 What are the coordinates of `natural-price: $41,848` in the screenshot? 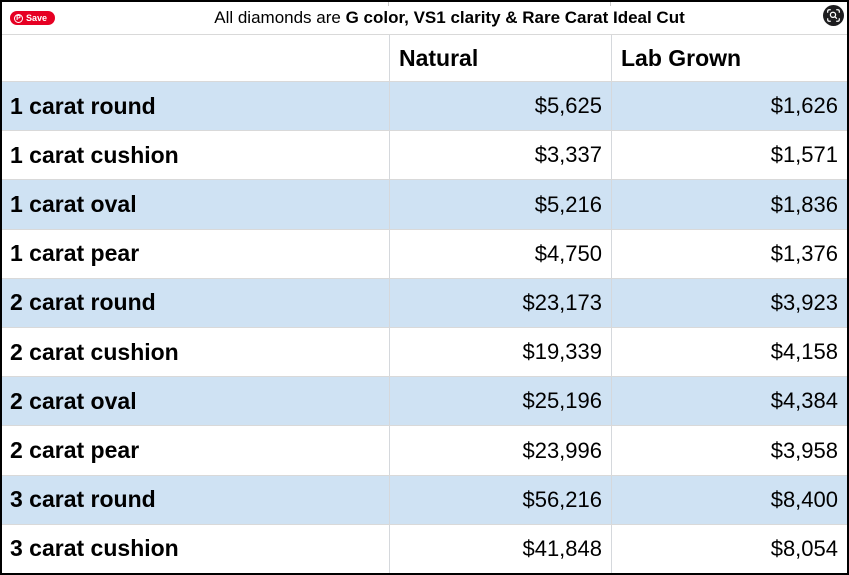 It's located at (500, 548).